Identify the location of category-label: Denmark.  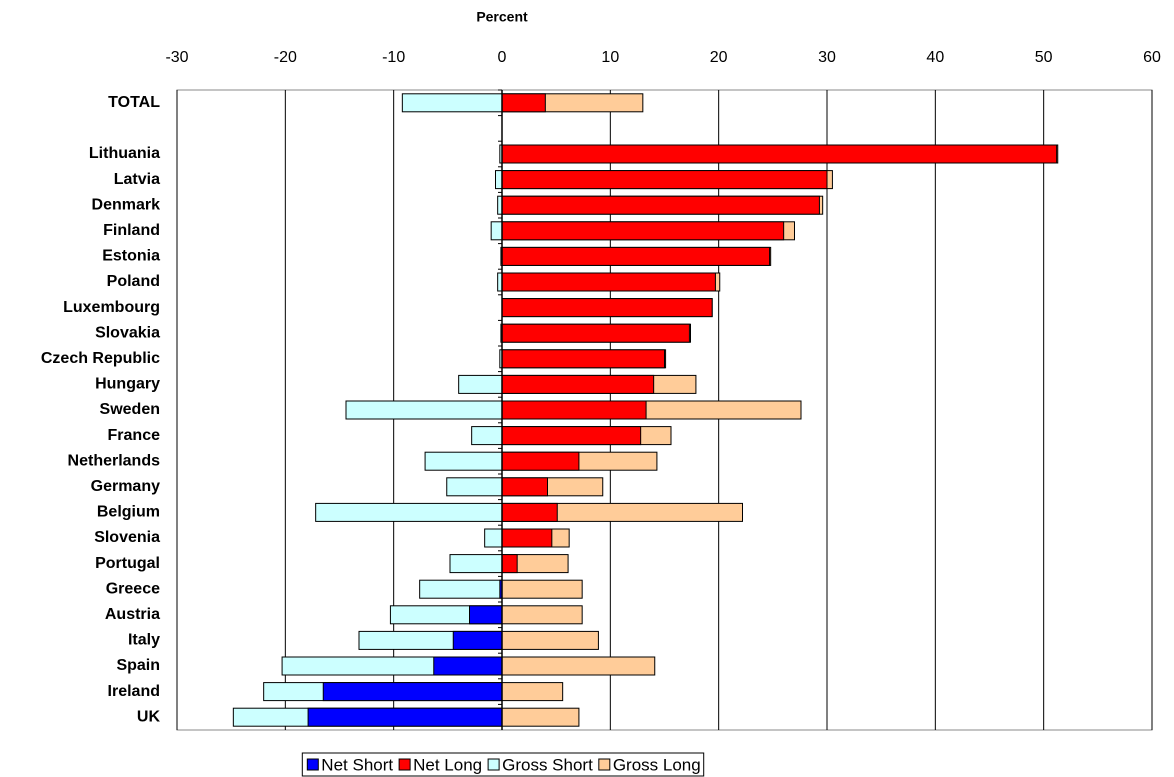
(126, 204).